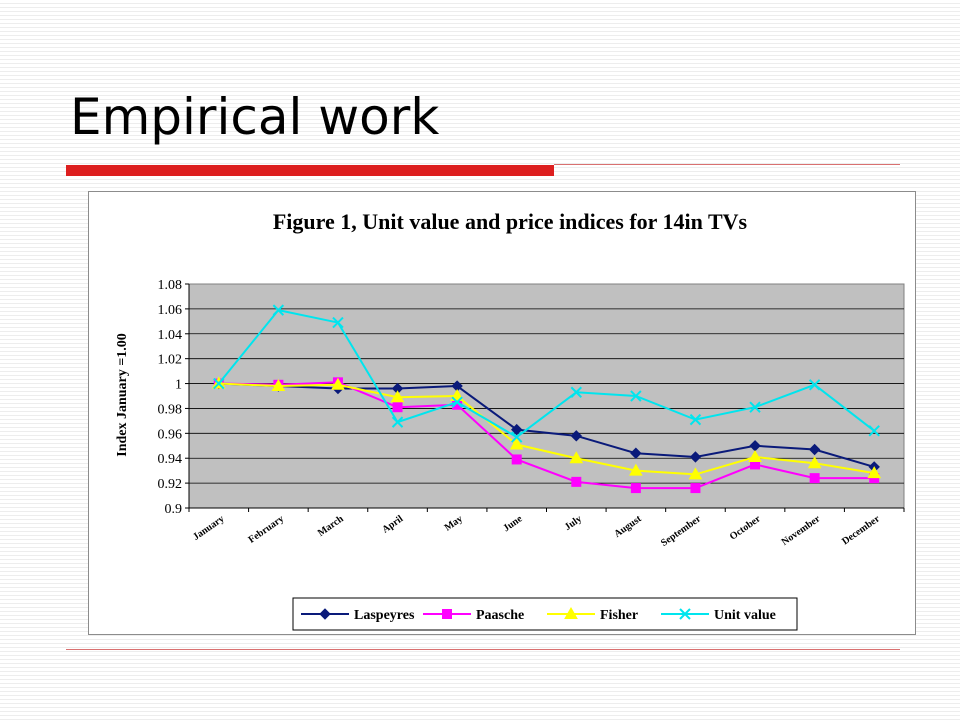  Describe the element at coordinates (174, 509) in the screenshot. I see `y-tick-label: 0.9` at that location.